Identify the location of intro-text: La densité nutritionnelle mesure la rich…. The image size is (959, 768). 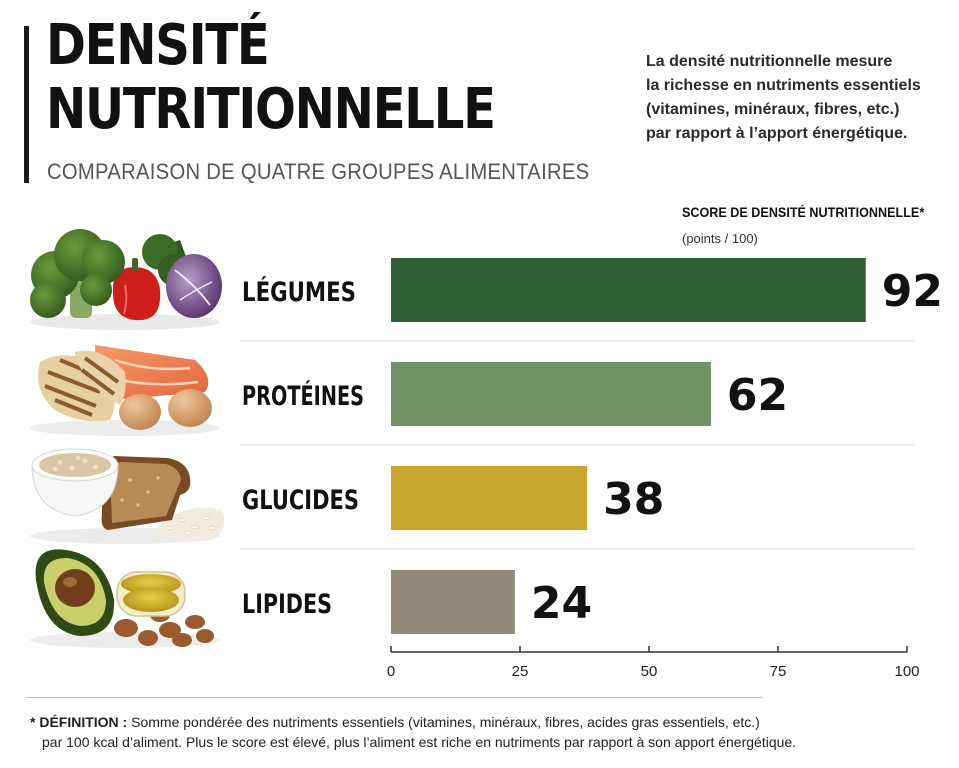
(796, 98).